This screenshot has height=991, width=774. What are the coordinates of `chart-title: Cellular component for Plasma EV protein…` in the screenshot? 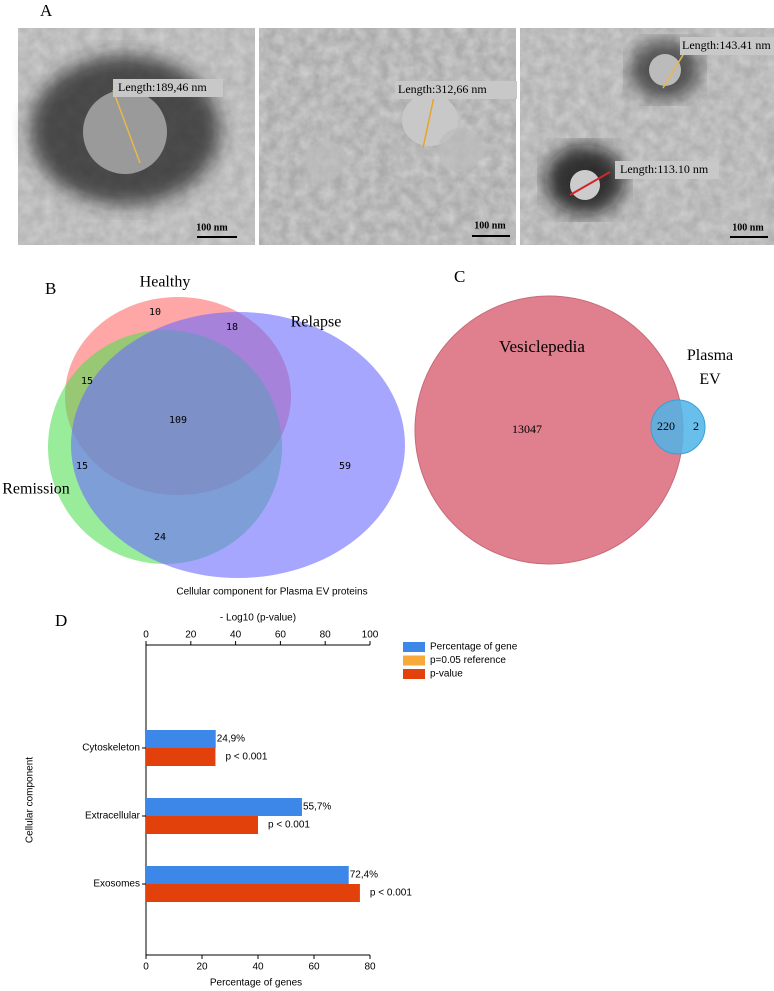 It's located at (271, 592).